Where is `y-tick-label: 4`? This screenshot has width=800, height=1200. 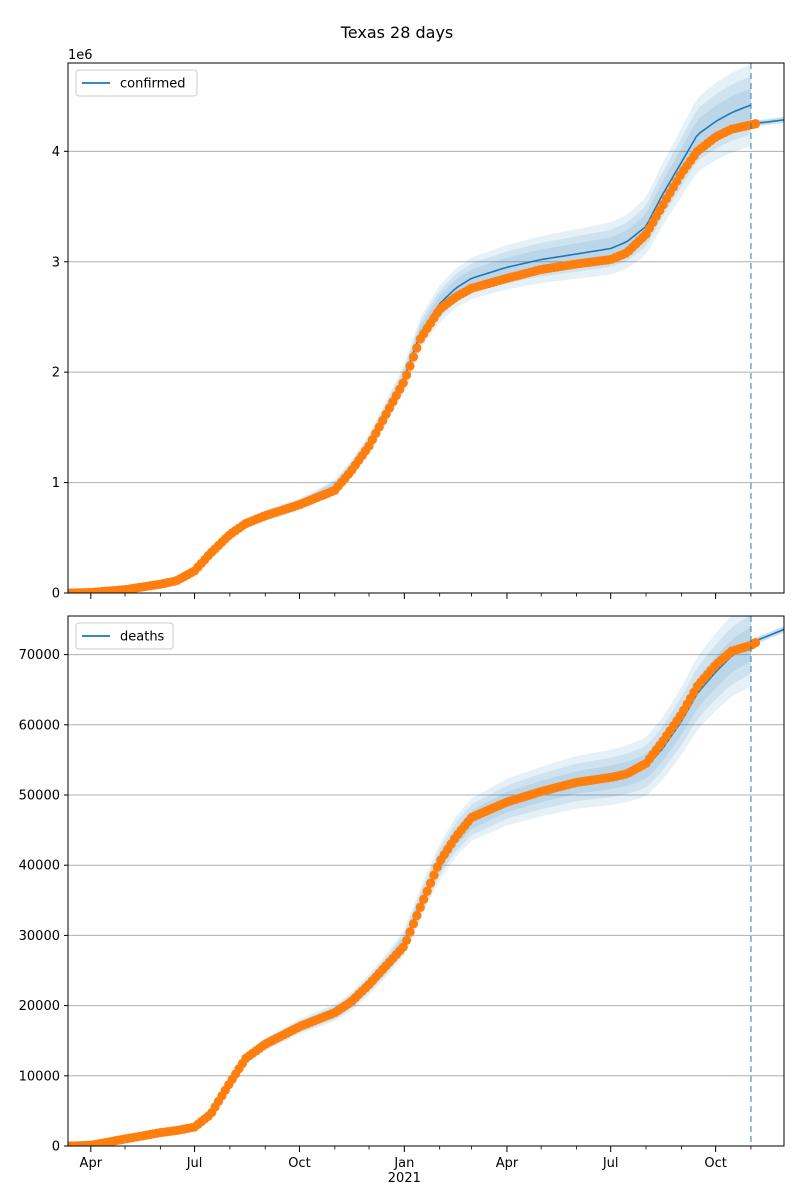
y-tick-label: 4 is located at coordinates (56, 152).